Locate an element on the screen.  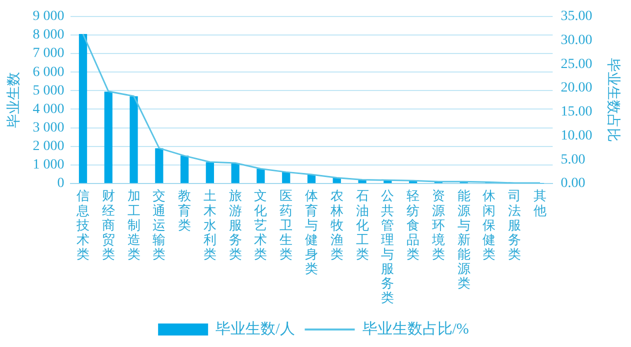
y2-tick-label: 5.00 is located at coordinates (573, 160).